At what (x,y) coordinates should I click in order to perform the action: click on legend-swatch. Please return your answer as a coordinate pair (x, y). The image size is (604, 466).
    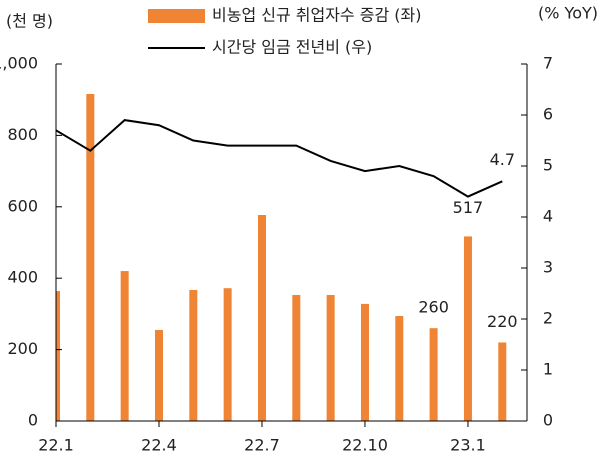
    Looking at the image, I should click on (176, 16).